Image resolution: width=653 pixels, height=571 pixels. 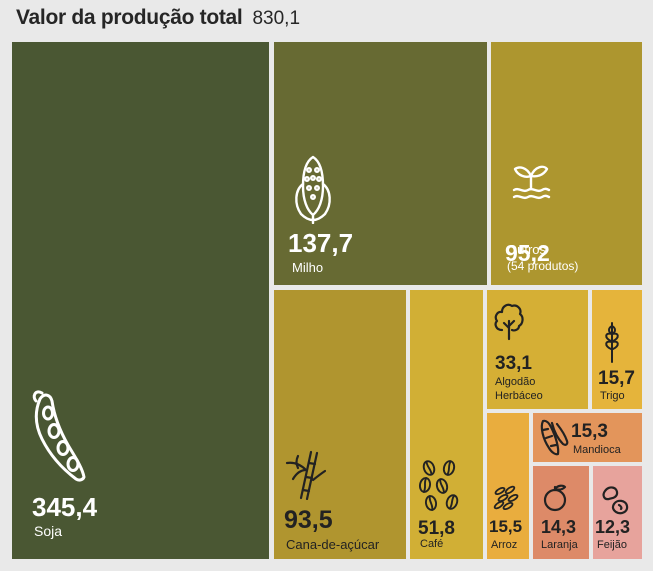 I want to click on tile-label-mandioca: Mandioca, so click(x=597, y=450).